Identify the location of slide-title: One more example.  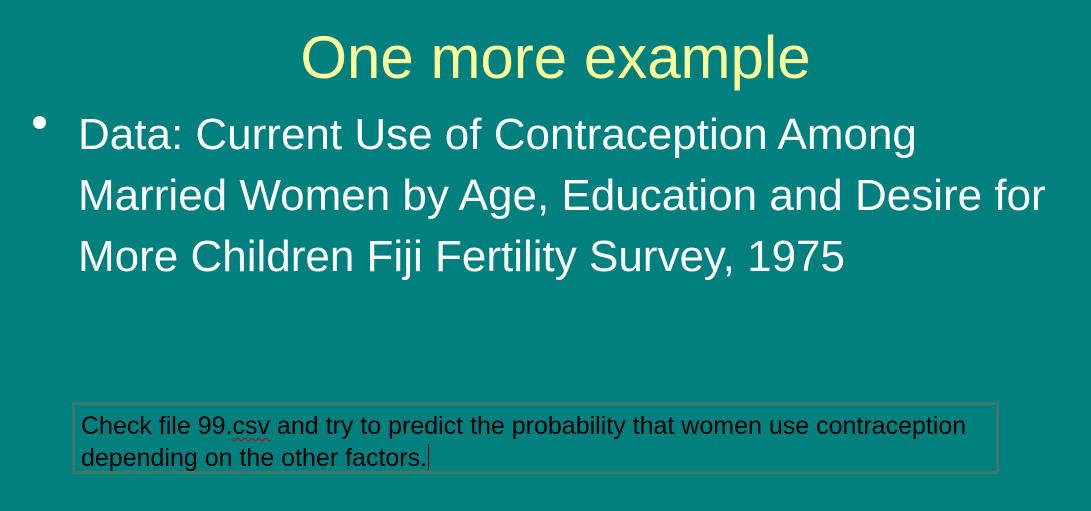
(555, 57).